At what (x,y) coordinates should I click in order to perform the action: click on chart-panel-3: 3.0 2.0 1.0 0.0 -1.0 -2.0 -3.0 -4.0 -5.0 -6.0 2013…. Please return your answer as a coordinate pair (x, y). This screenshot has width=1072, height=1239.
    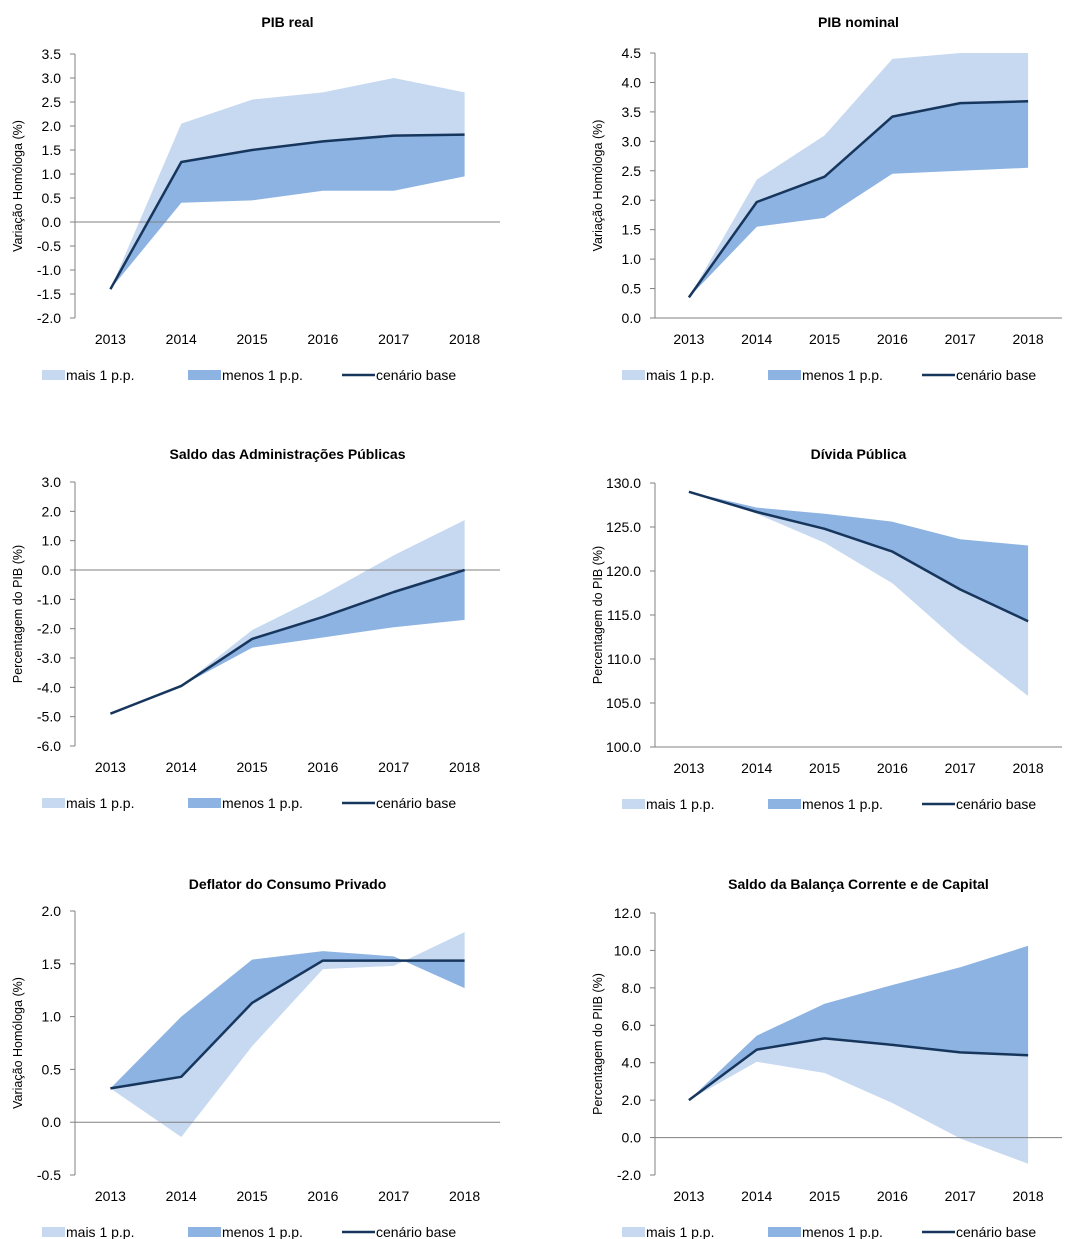
    Looking at the image, I should click on (255, 628).